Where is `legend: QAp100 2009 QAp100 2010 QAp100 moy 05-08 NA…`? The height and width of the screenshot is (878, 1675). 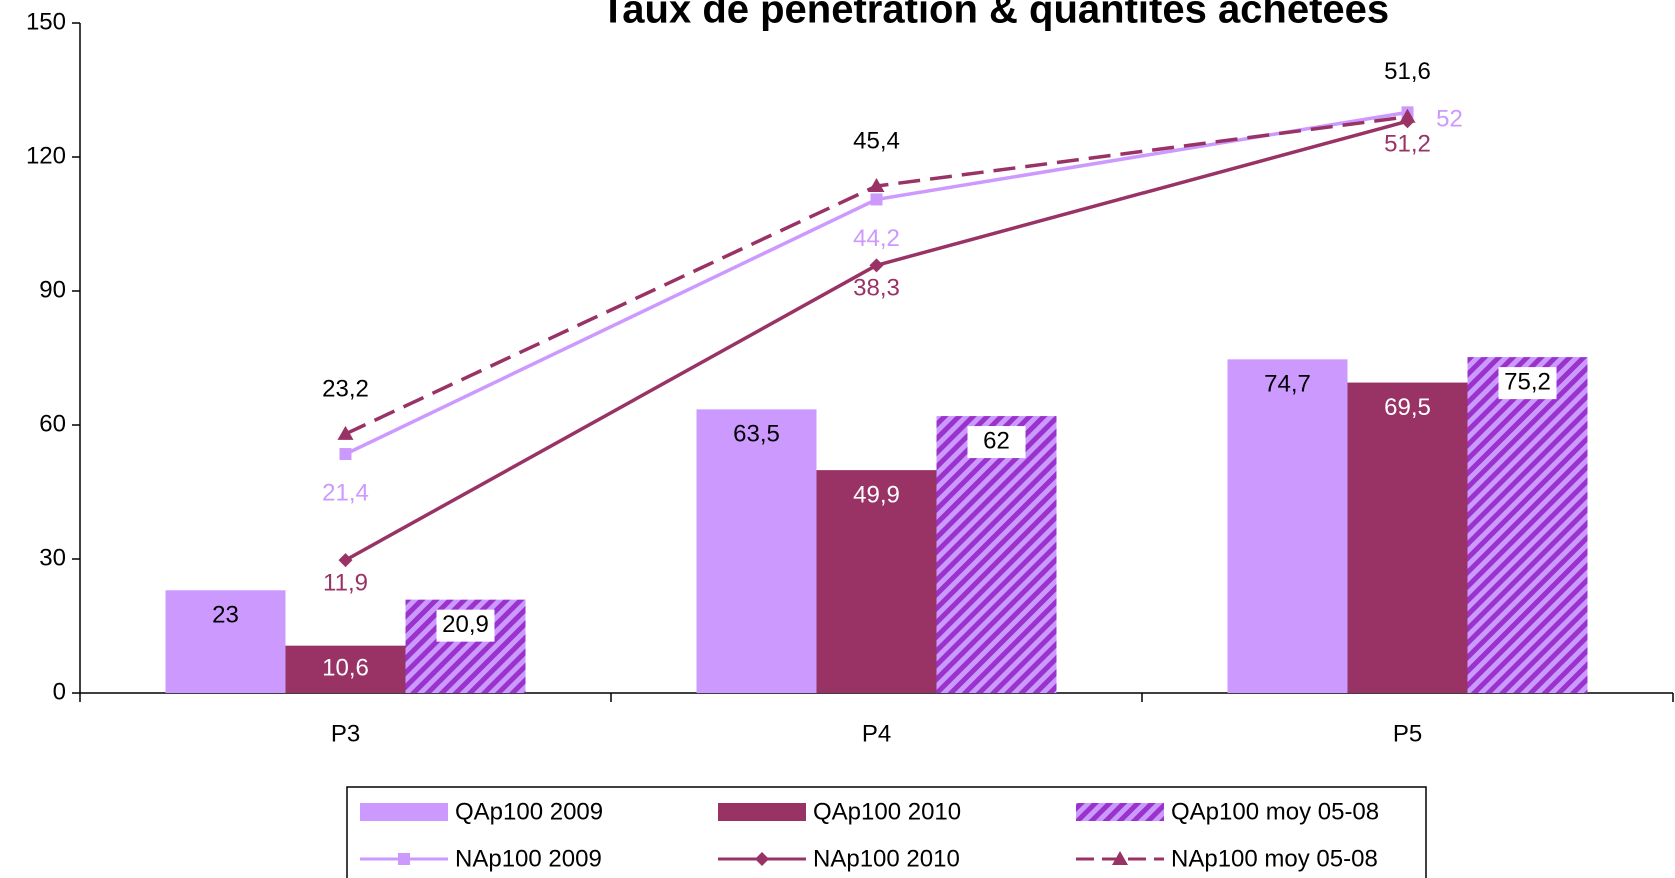 legend: QAp100 2009 QAp100 2010 QAp100 moy 05-08 NA… is located at coordinates (886, 832).